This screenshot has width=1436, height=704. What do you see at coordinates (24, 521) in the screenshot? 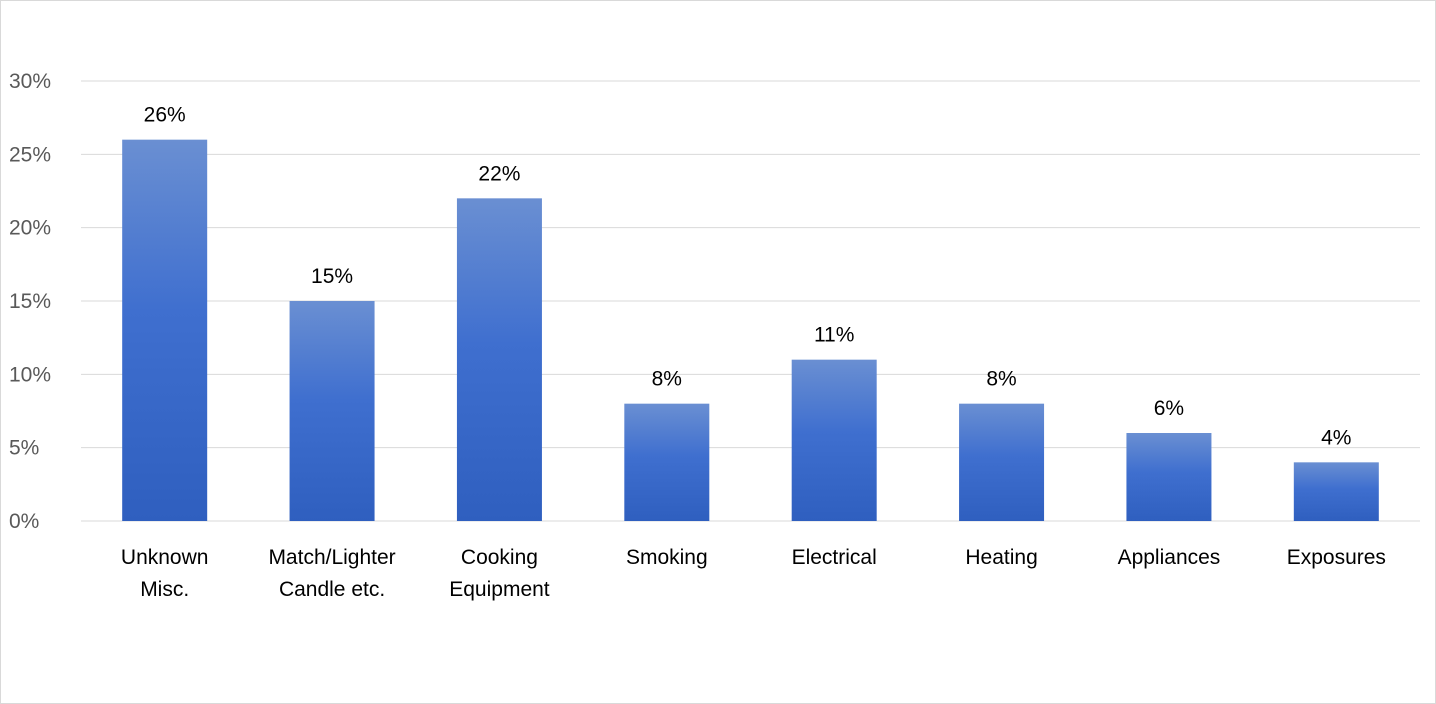
I see `y-tick-label: 0%` at bounding box center [24, 521].